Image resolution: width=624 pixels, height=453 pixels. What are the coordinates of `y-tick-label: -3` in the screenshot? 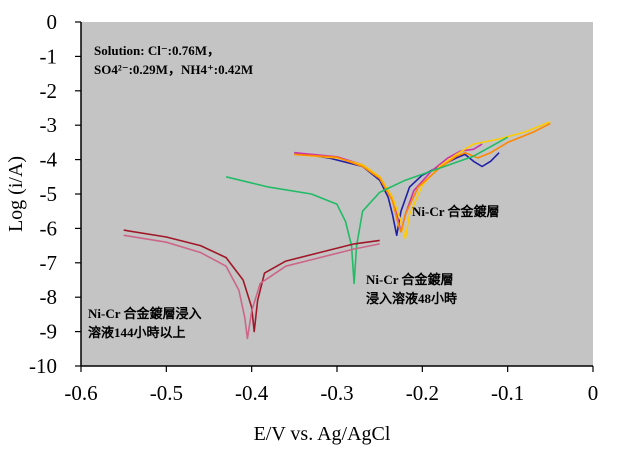 It's located at (49, 125).